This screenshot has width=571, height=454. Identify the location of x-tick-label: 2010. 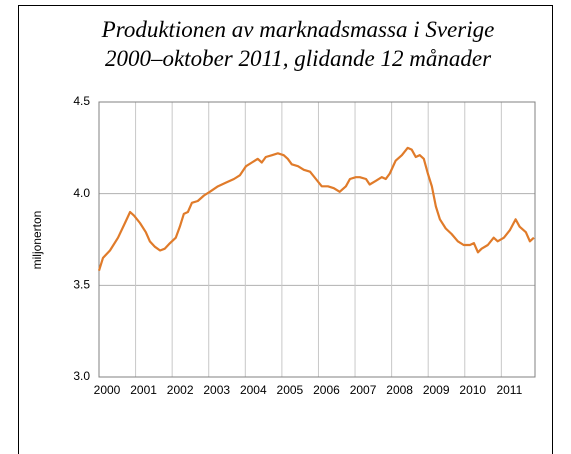
(472, 390).